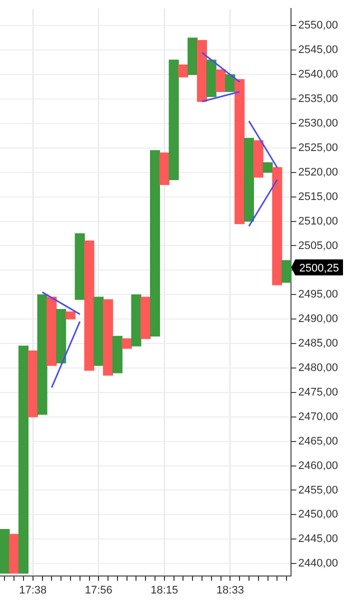 This screenshot has width=348, height=600. Describe the element at coordinates (318, 344) in the screenshot. I see `y-tick-label: 2485,00` at that location.